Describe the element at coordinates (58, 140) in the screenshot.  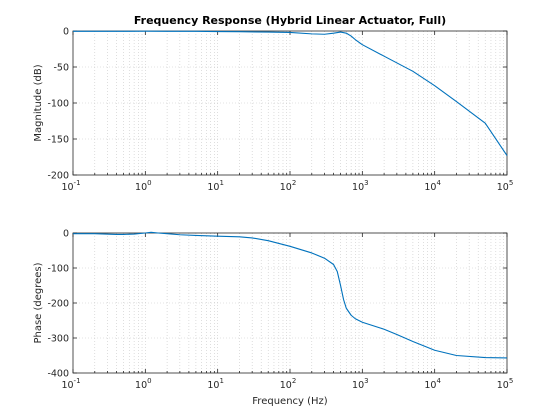
I see `magnitude-y-tick-label: -150` at that location.